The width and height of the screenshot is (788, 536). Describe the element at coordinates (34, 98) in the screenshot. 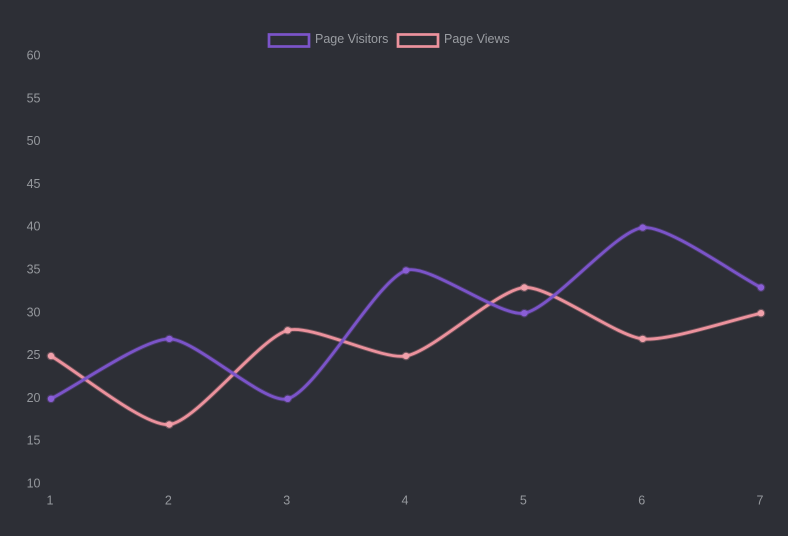

I see `svg-text: 55` at that location.